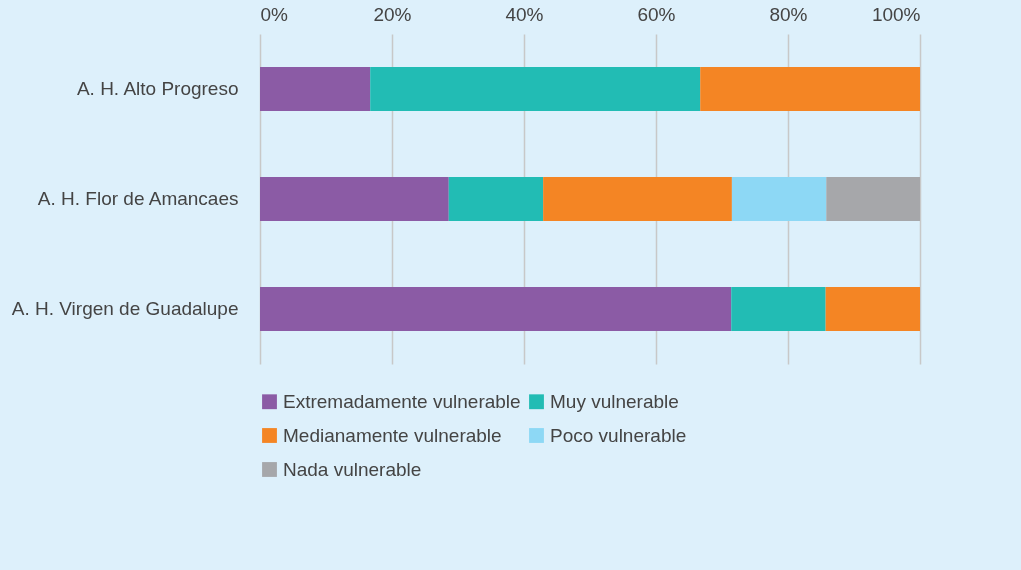  Describe the element at coordinates (656, 14) in the screenshot. I see `x-tick-label: 60%` at that location.